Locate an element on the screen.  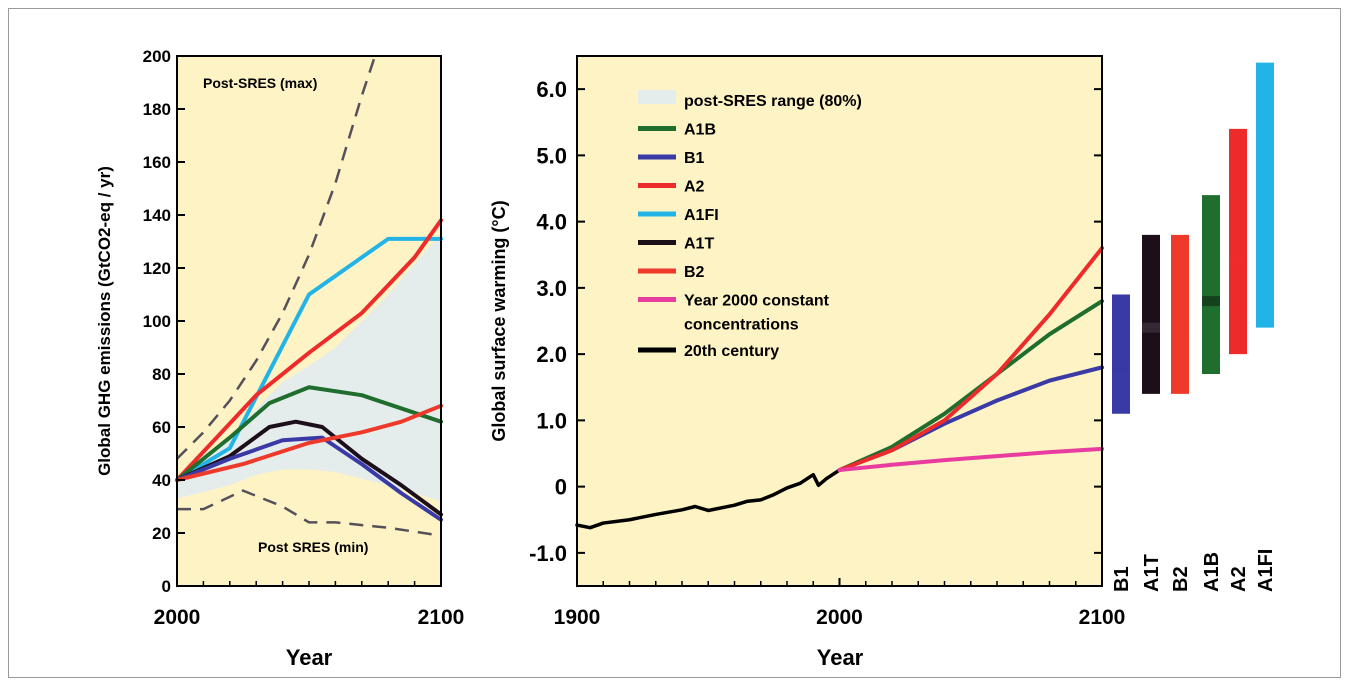
legend-label-a1fi: A1FI is located at coordinates (701, 215).